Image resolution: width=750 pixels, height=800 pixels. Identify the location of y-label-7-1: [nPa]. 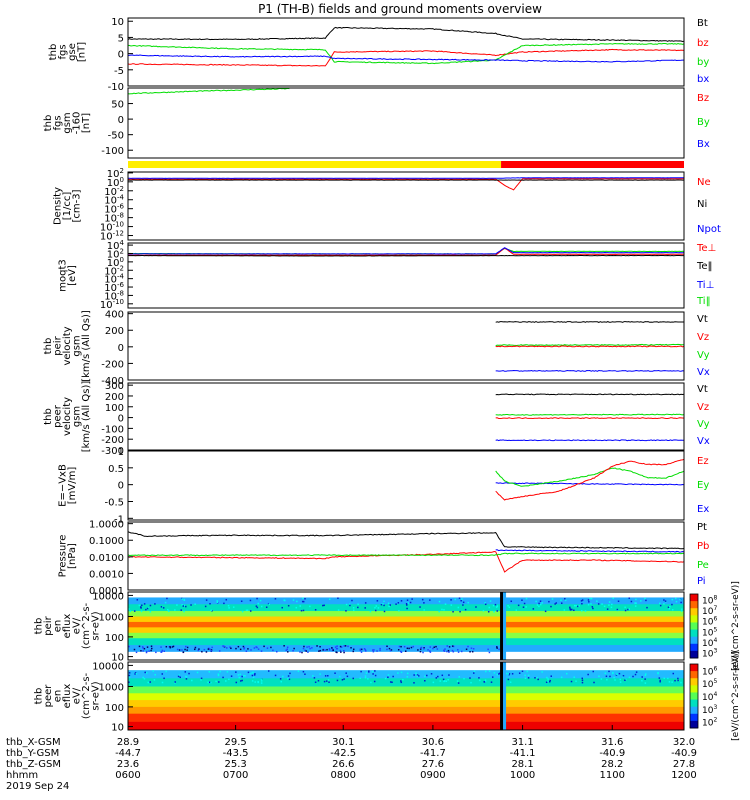
(72, 556).